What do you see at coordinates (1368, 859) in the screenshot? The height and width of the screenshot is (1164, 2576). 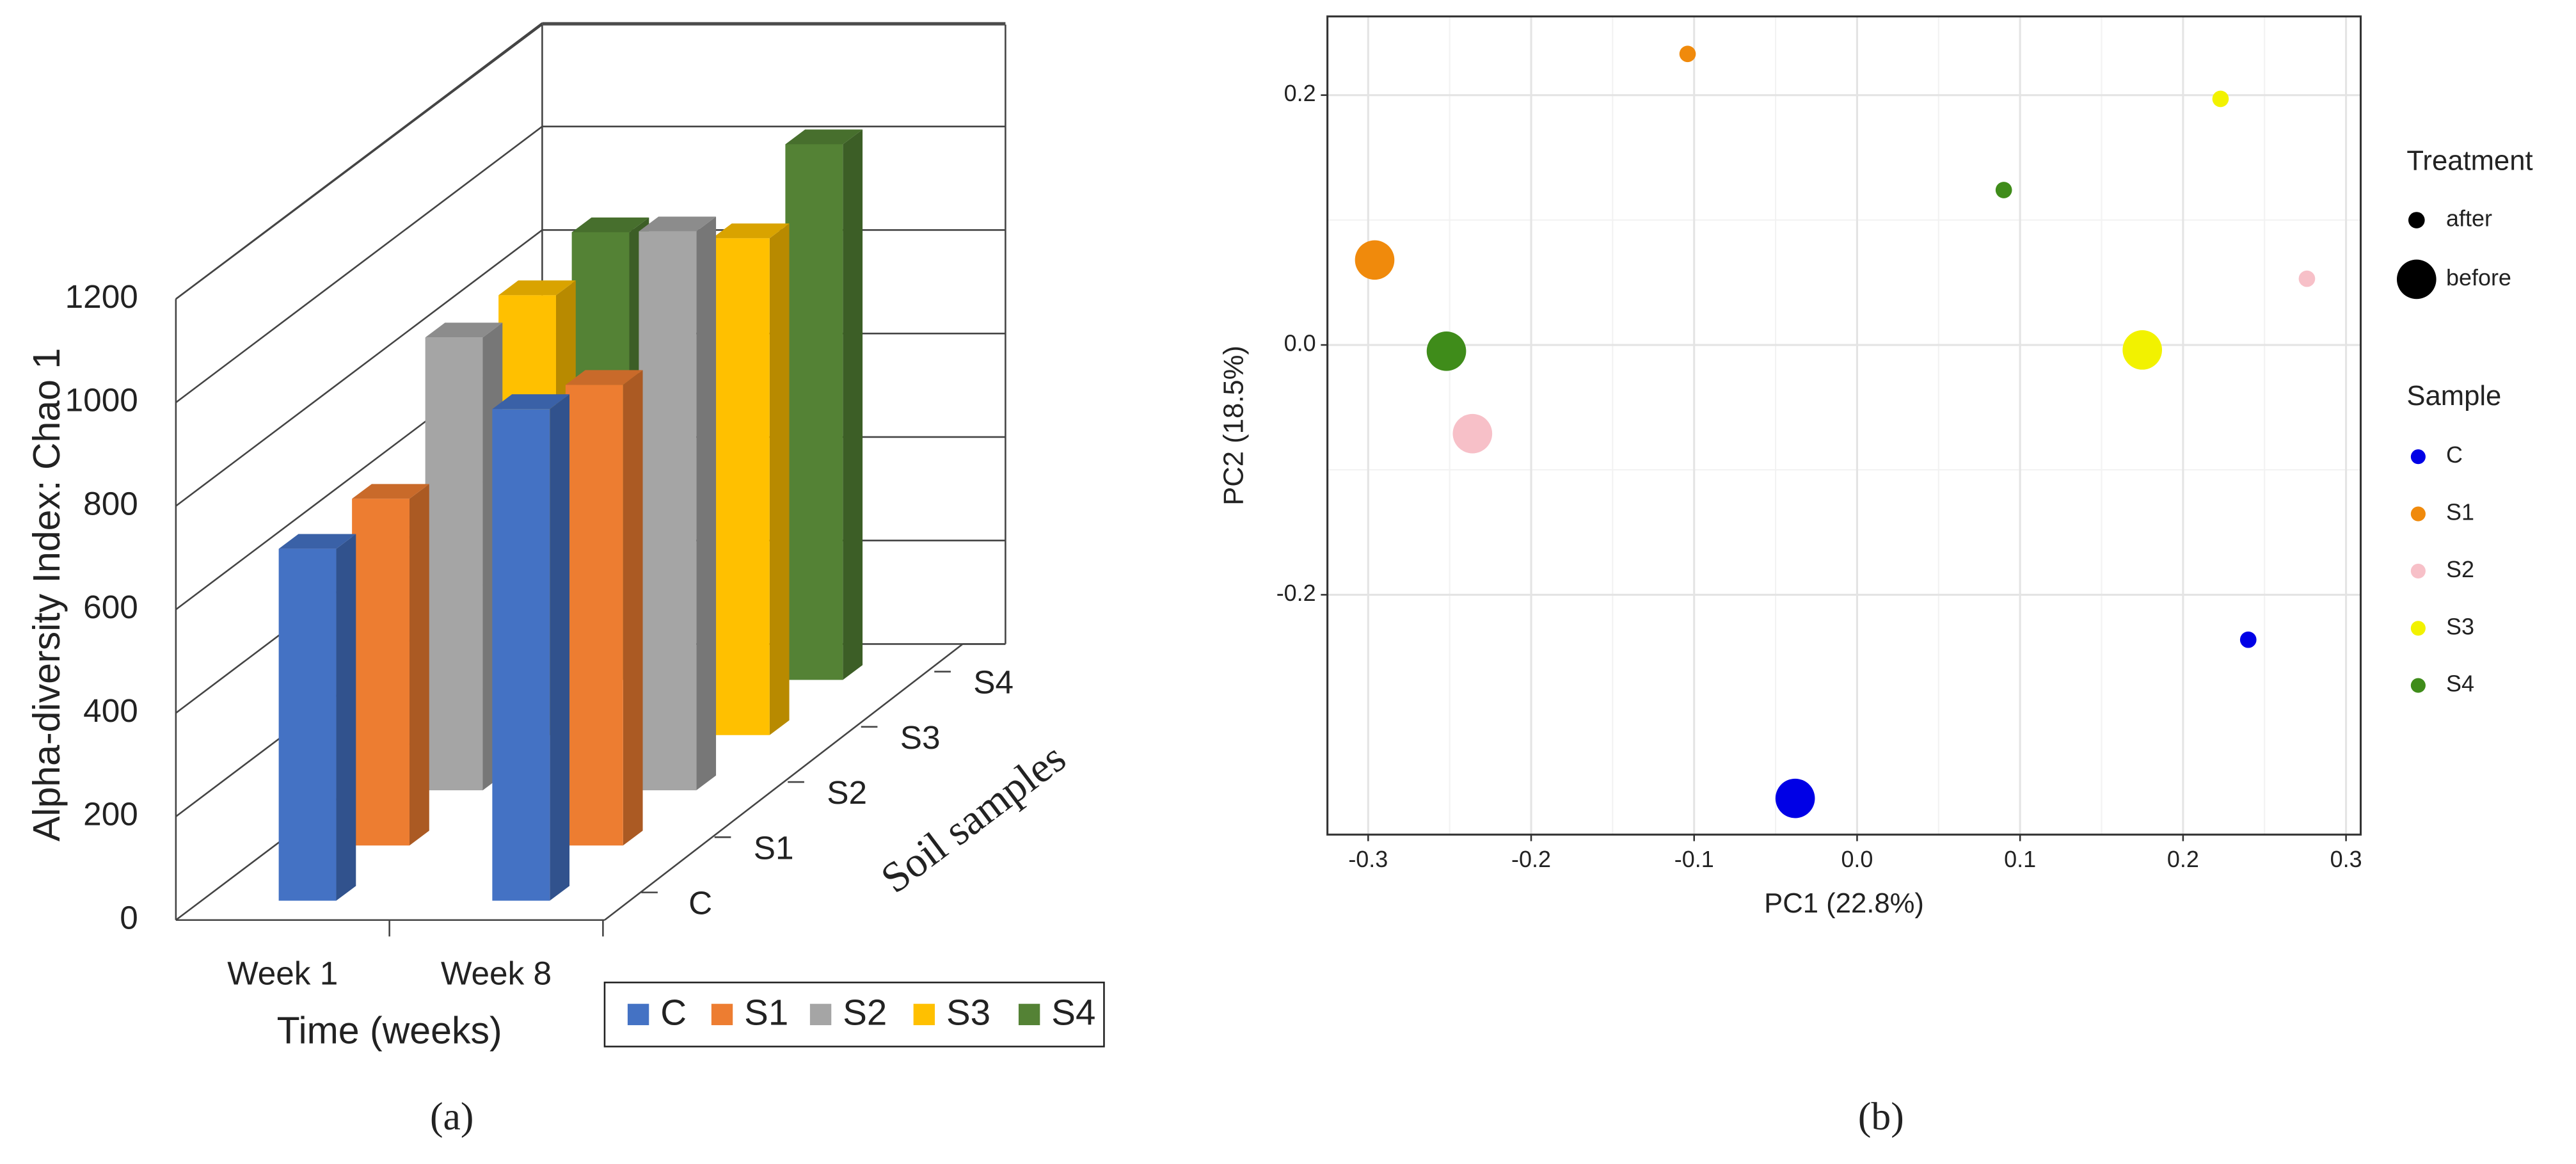 I see `x-tick-label: -0.3` at bounding box center [1368, 859].